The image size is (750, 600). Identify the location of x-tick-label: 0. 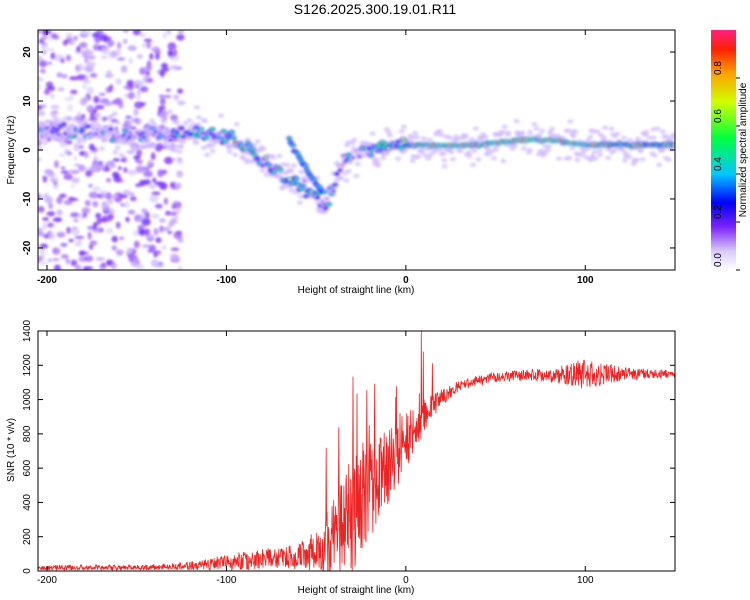
(406, 580).